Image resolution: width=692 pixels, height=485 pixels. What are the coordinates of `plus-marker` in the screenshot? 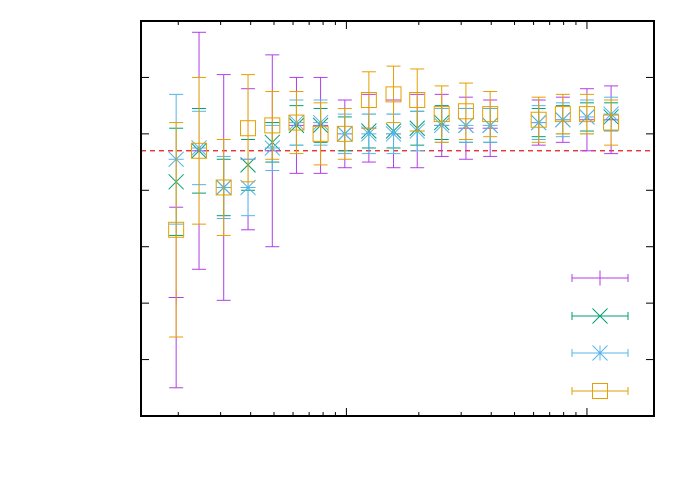 It's located at (600, 278).